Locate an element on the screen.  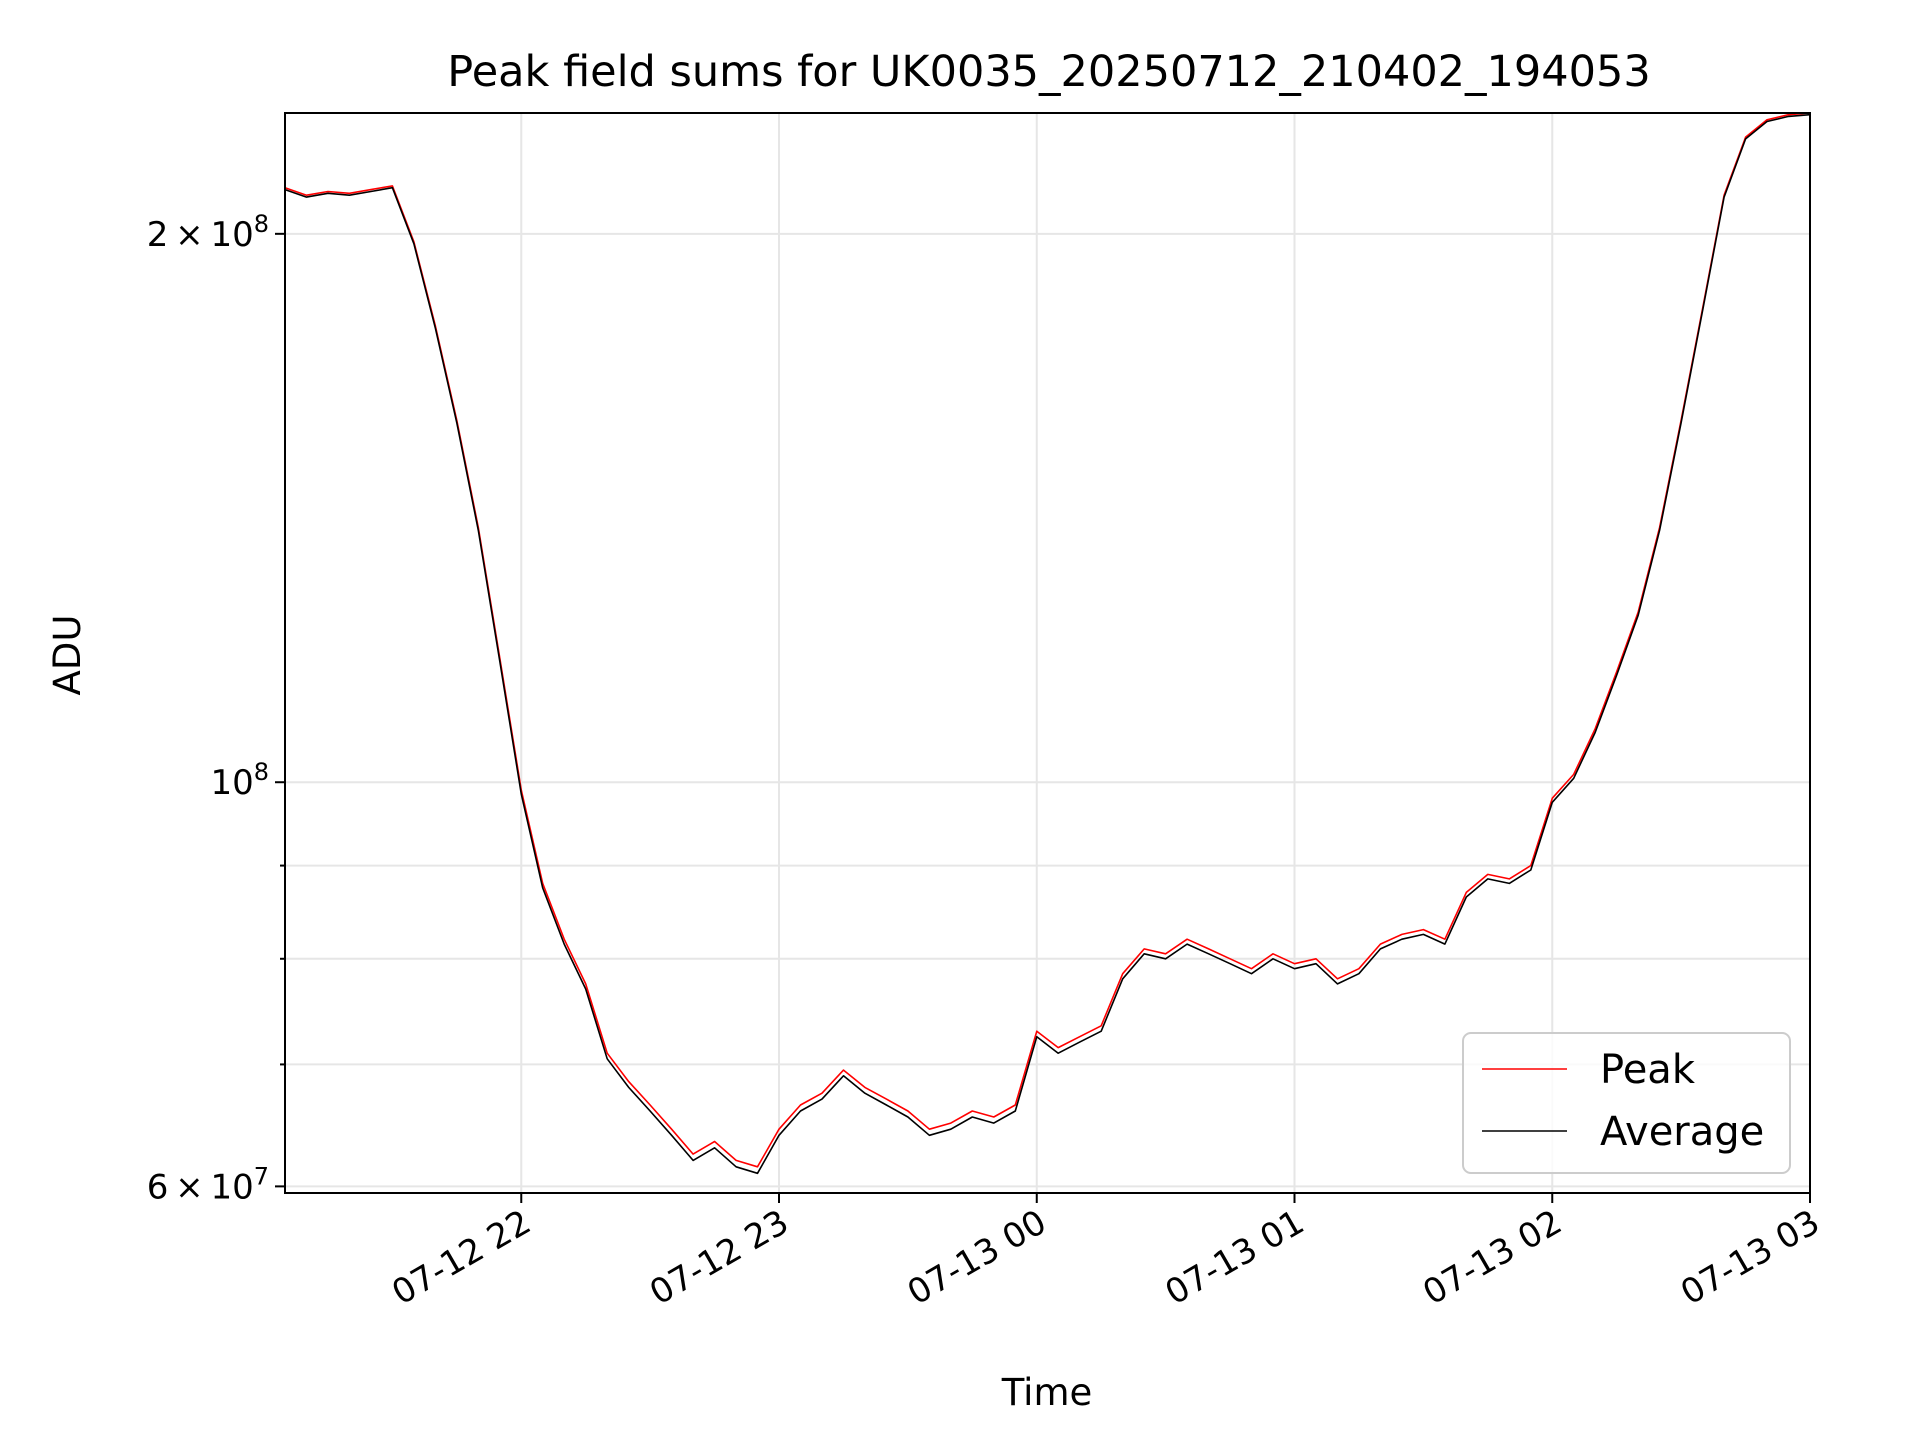
legend-box is located at coordinates (1626, 1103).